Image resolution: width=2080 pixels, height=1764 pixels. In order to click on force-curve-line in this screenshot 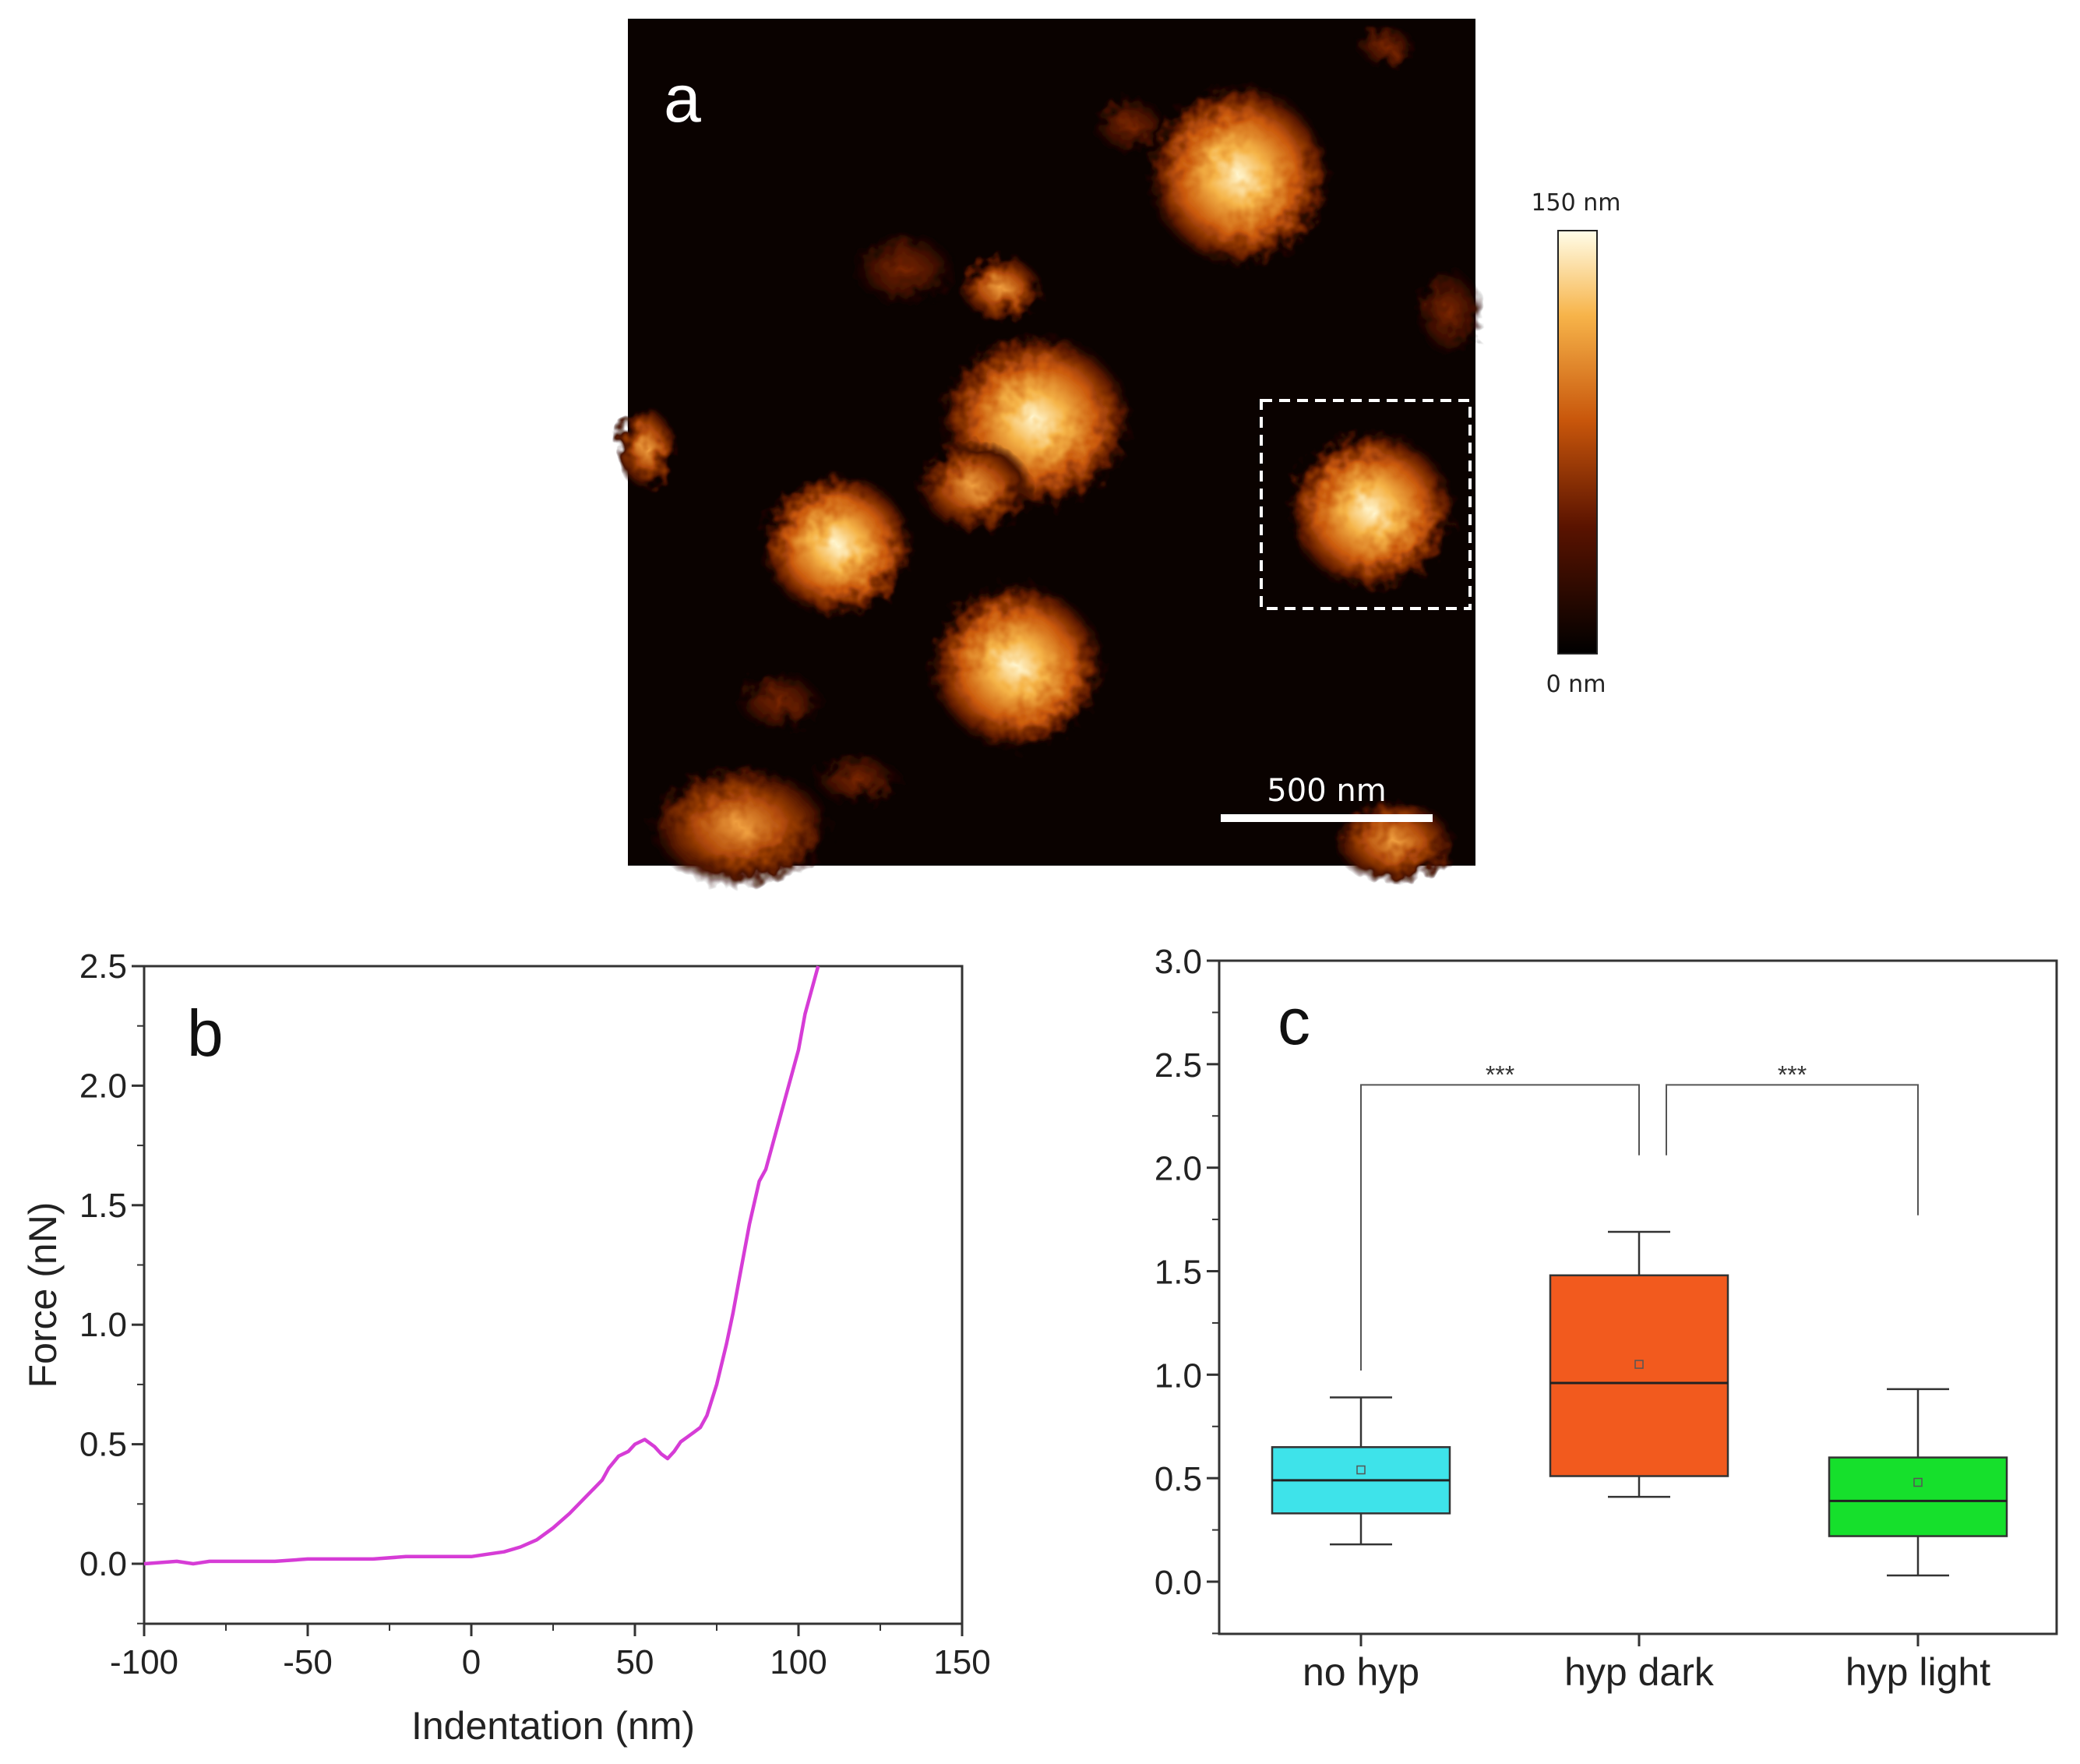, I will do `click(482, 1265)`.